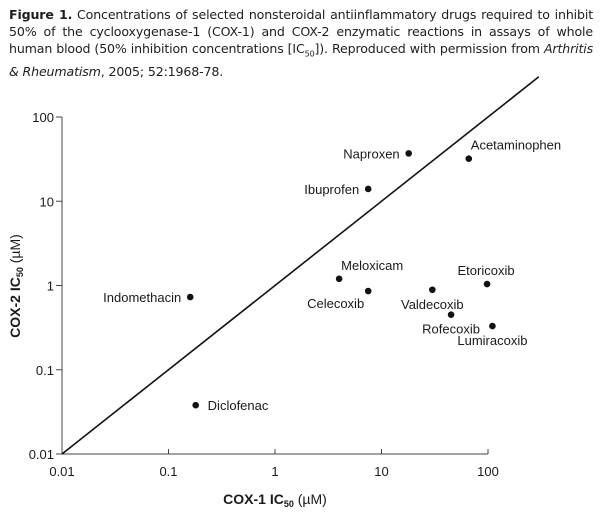 The image size is (600, 518). What do you see at coordinates (486, 270) in the screenshot?
I see `point-label-etoricoxib: Etoricoxib` at bounding box center [486, 270].